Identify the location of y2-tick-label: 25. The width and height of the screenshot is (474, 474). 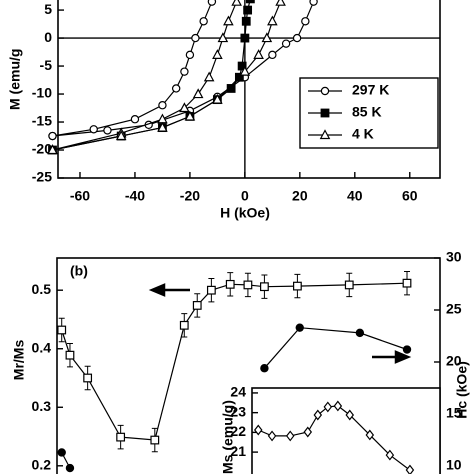
(454, 309).